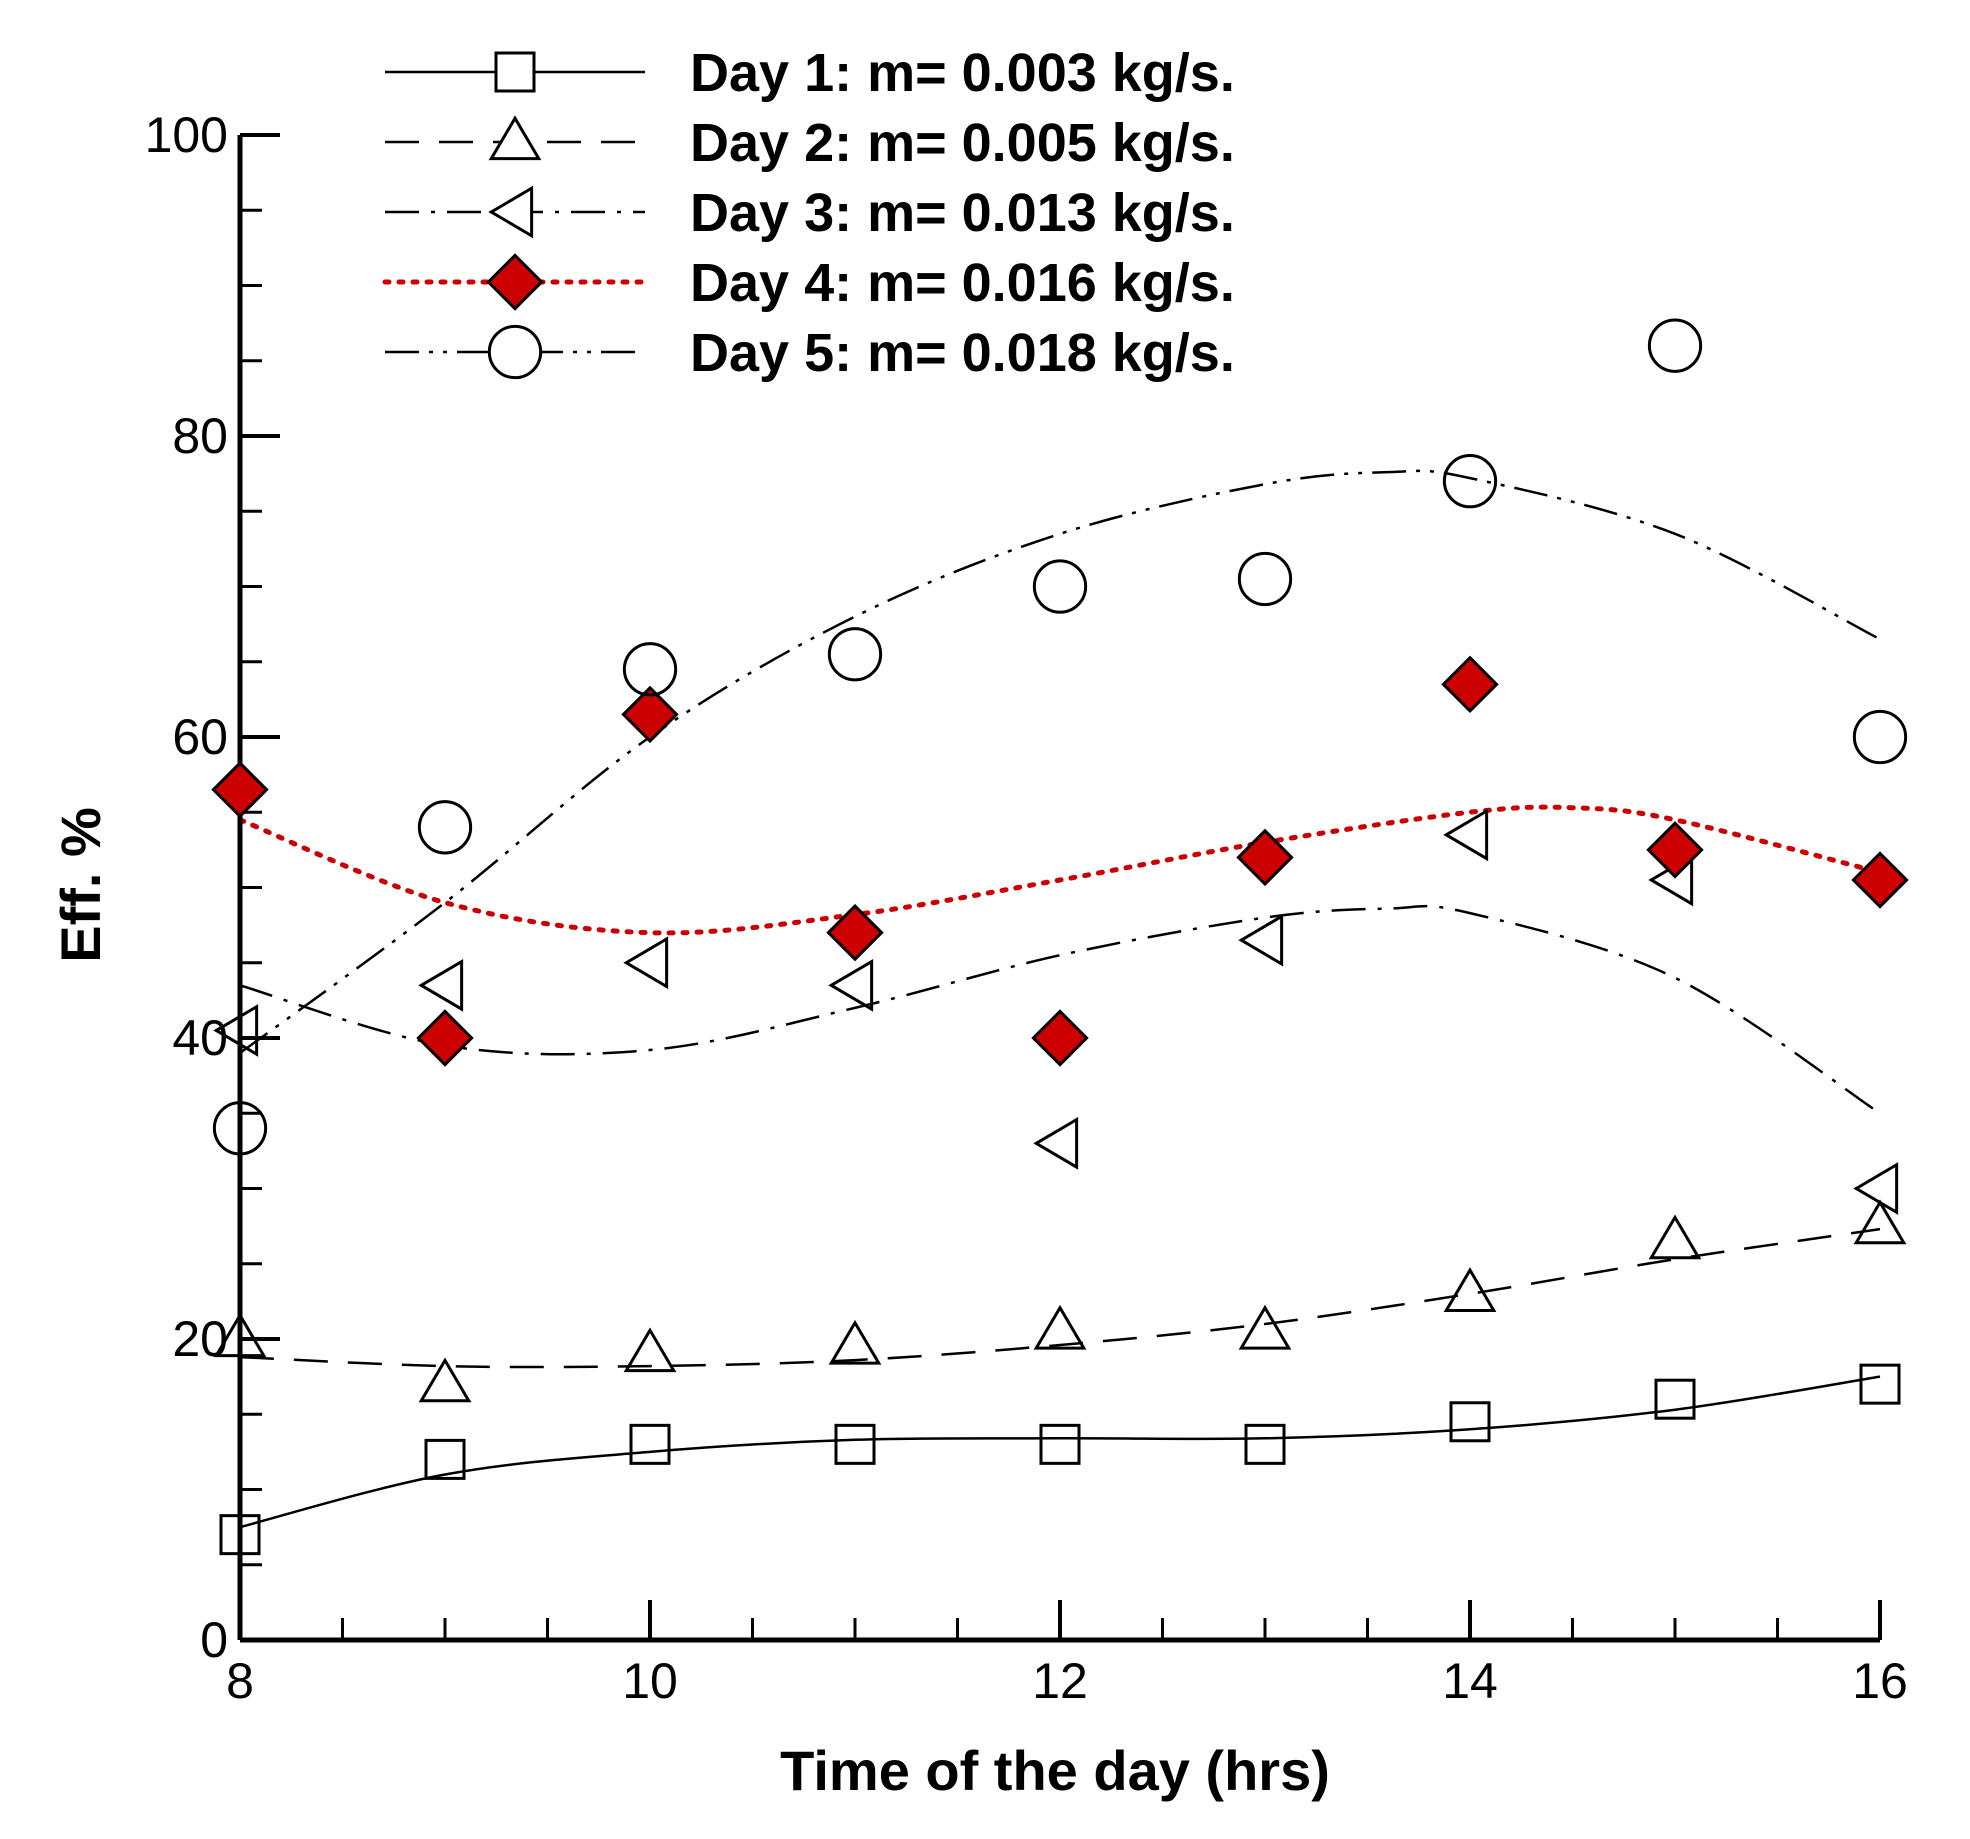  What do you see at coordinates (962, 213) in the screenshot?
I see `legend-label: Day 3: m= 0.013 kg/s.` at bounding box center [962, 213].